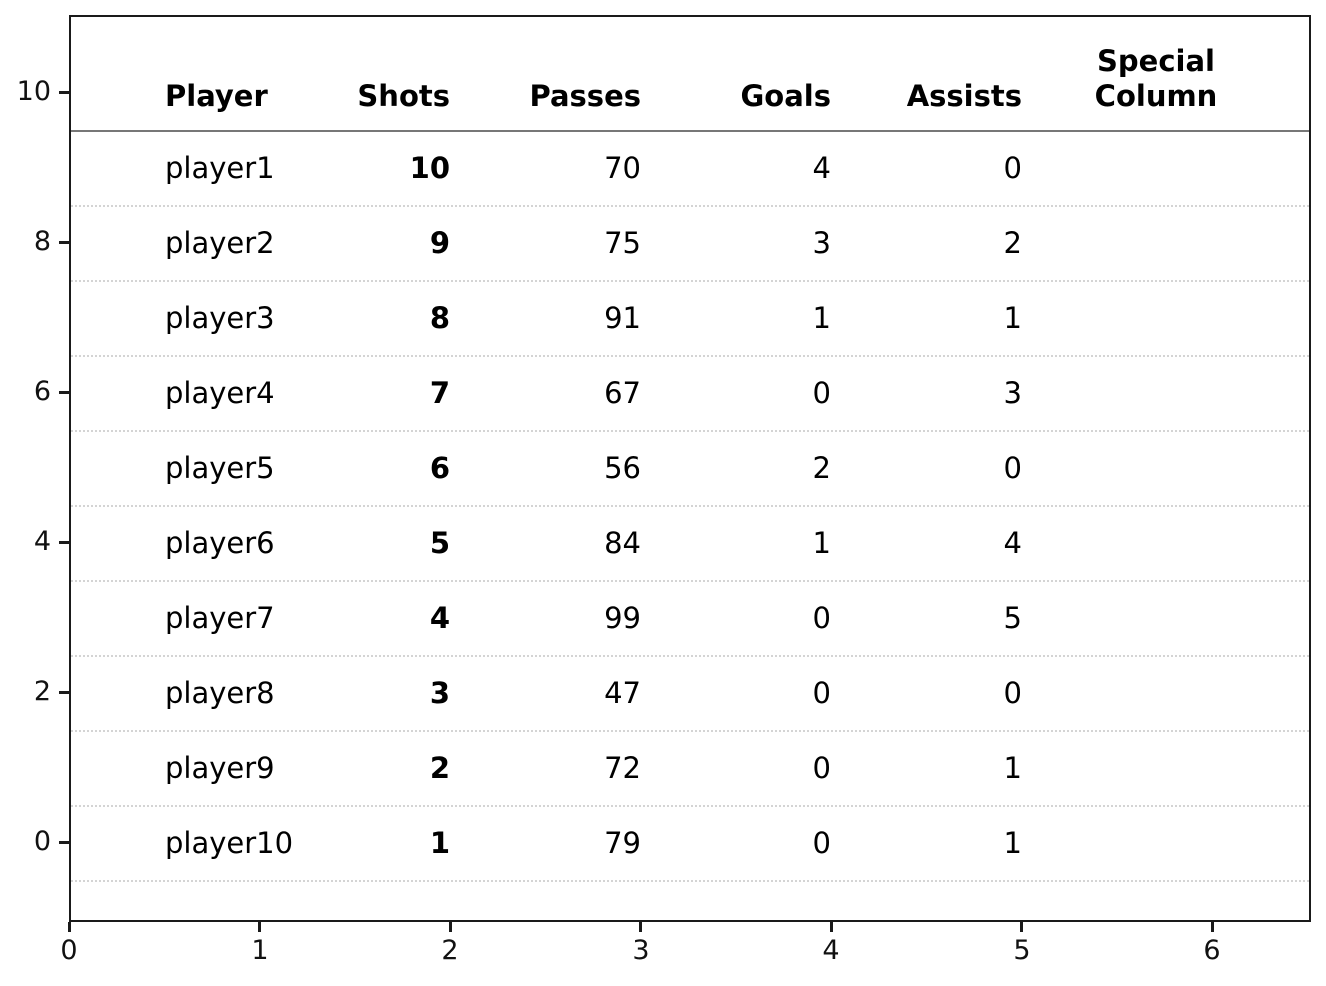 This screenshot has height=986, width=1326. I want to click on shots-cell: 3, so click(439, 693).